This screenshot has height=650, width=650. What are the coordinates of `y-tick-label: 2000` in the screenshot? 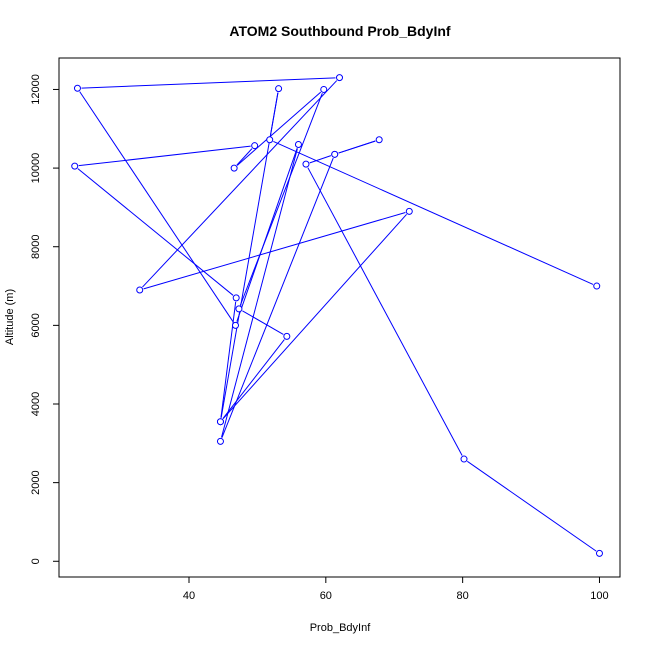 It's located at (36, 482).